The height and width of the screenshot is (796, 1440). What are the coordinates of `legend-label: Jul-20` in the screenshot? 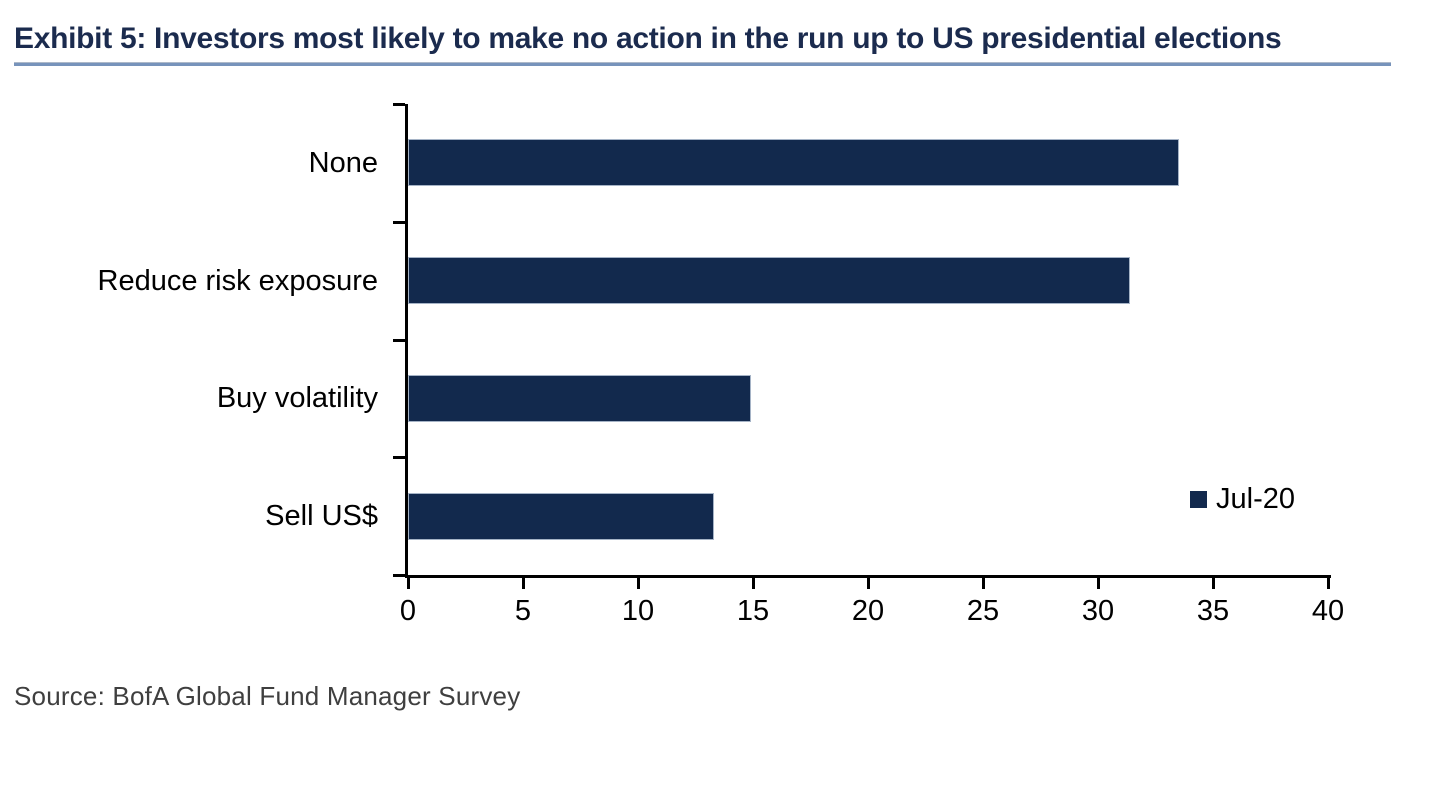 It's located at (1255, 499).